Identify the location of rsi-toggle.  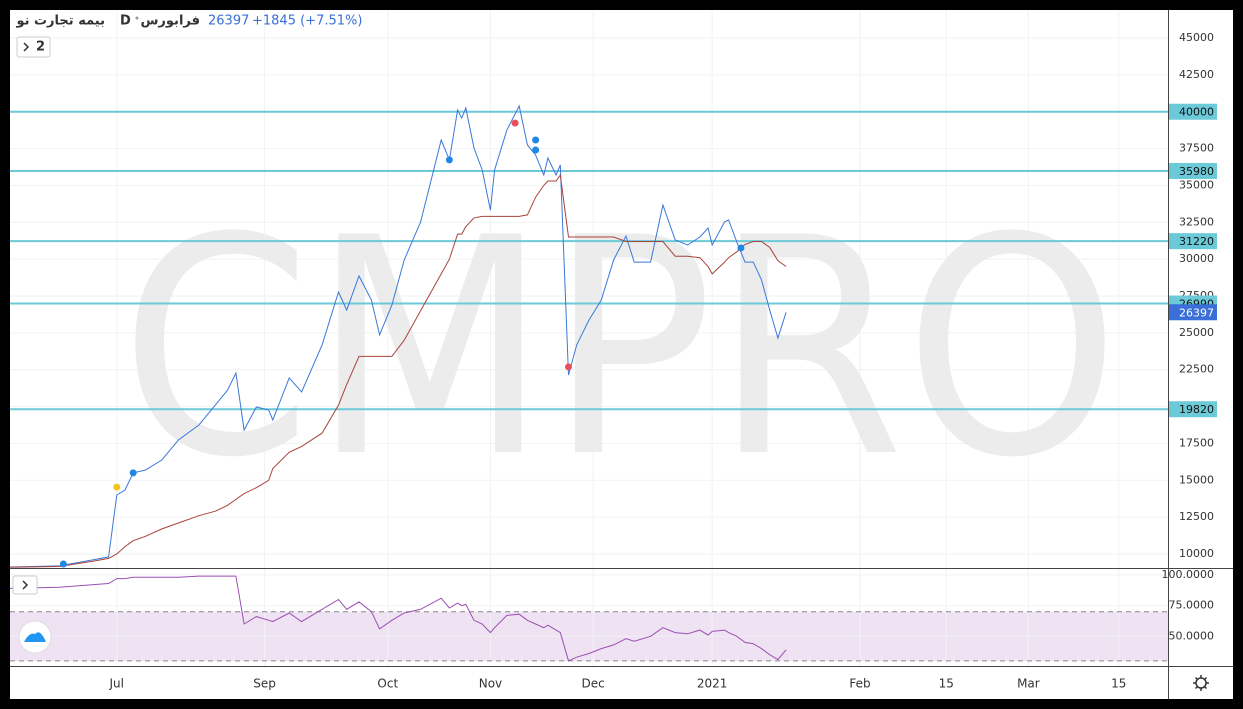
(25, 585).